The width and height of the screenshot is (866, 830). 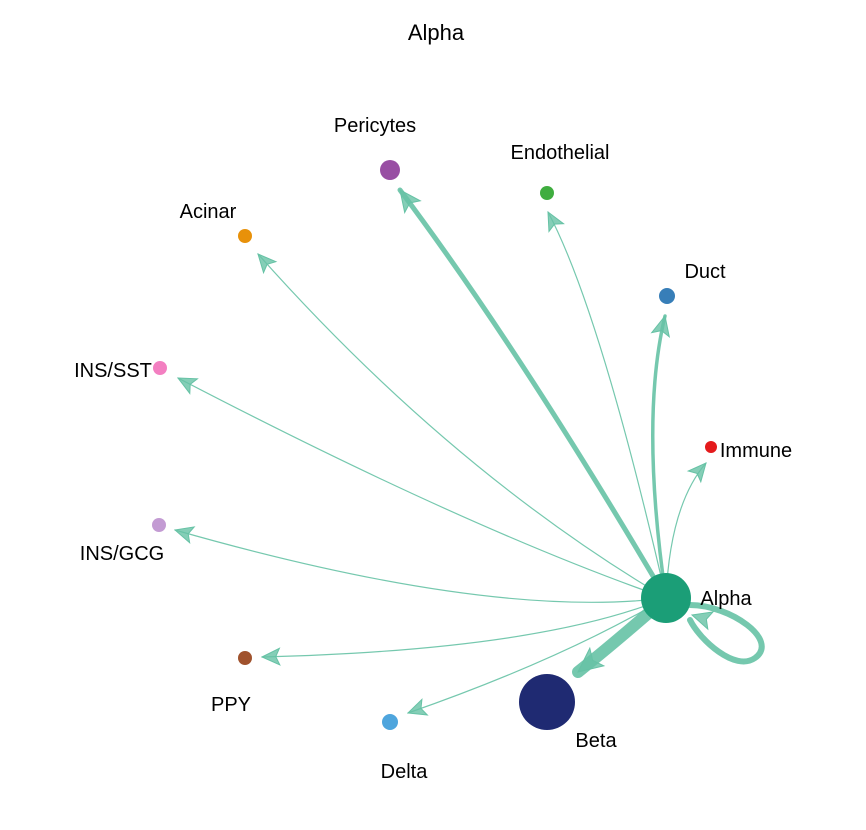 What do you see at coordinates (159, 525) in the screenshot?
I see `node-ins-gcg` at bounding box center [159, 525].